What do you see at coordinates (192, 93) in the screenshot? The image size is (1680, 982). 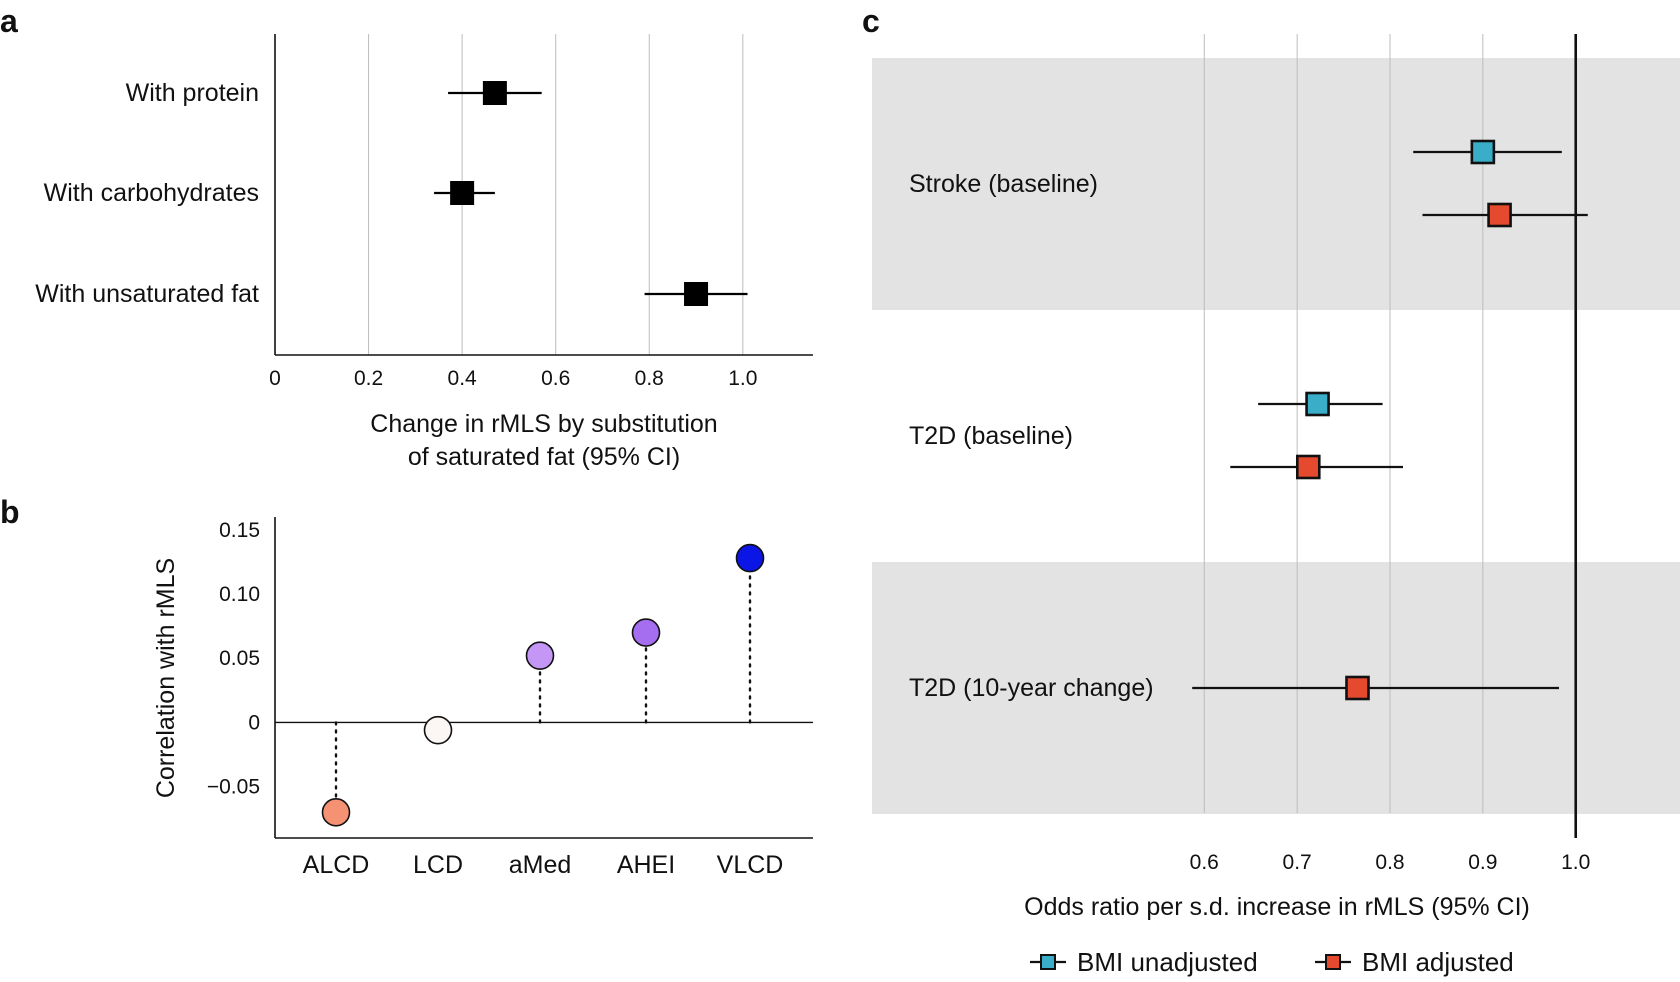 I see `panel-a-row-label: With protein` at bounding box center [192, 93].